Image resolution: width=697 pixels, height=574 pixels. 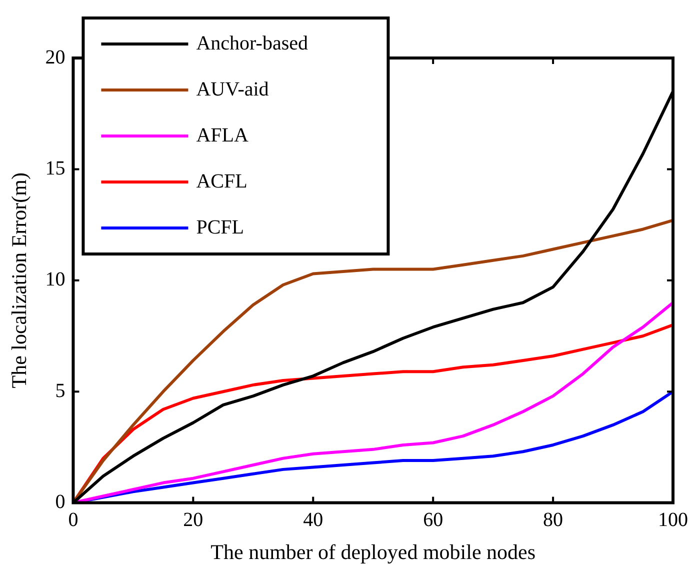 I want to click on y-tick-label: 20, so click(x=55, y=57).